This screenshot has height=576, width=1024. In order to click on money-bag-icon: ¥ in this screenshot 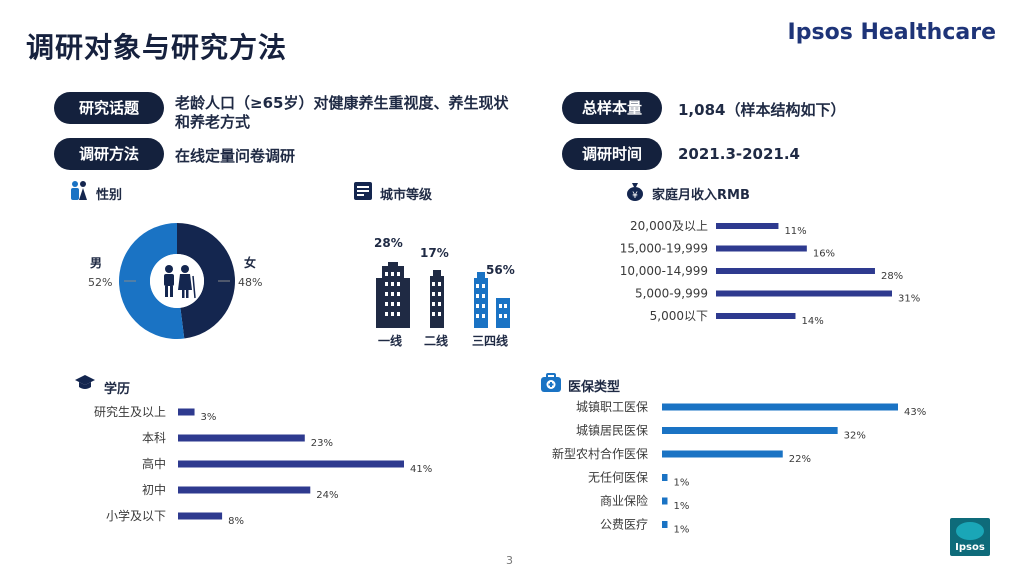, I will do `click(635, 193)`.